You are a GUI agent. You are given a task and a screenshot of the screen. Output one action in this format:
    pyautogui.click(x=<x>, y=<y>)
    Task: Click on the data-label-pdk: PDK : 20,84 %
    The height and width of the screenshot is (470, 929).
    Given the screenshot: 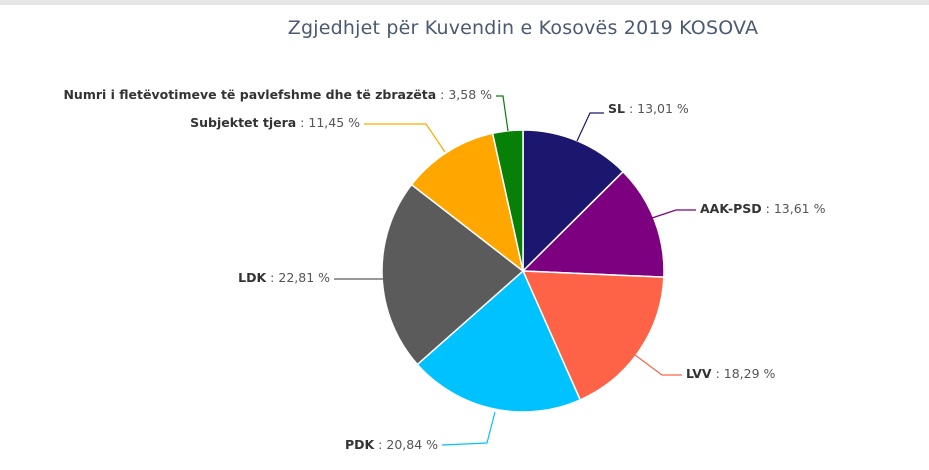 What is the action you would take?
    pyautogui.click(x=391, y=444)
    